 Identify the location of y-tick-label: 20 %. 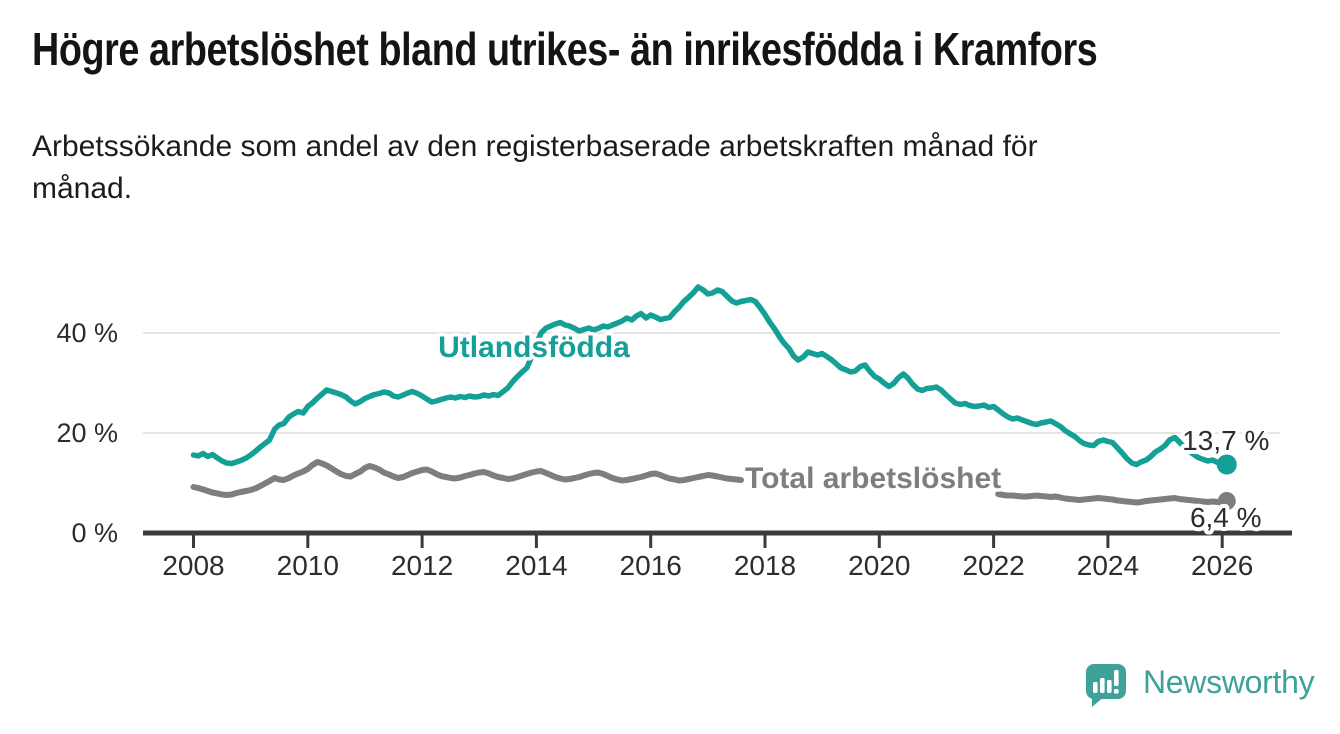
(87, 433).